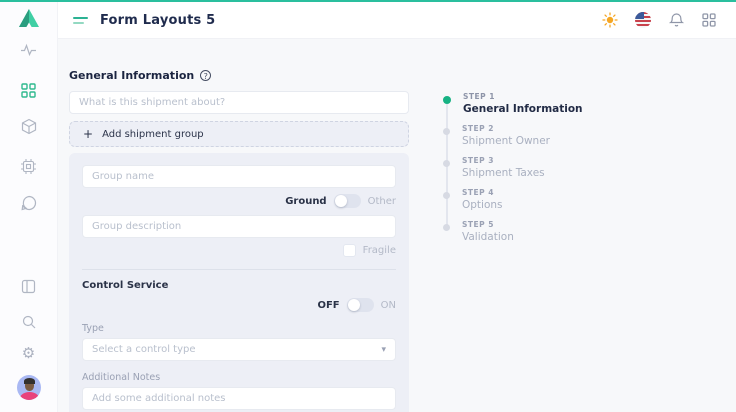 This screenshot has width=736, height=412. I want to click on flag-canton, so click(639, 15).